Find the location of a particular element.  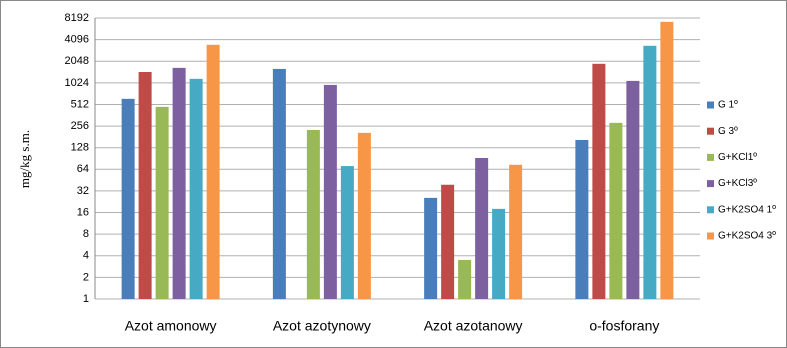

y-tick-label: 1 is located at coordinates (86, 299).